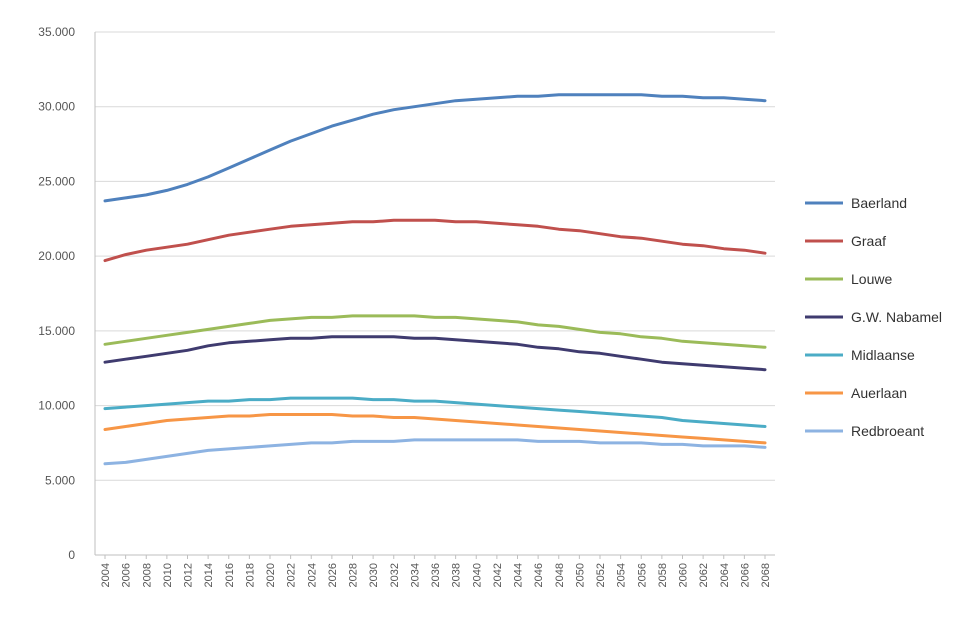  What do you see at coordinates (56, 406) in the screenshot?
I see `y-tick-label: 10.000` at bounding box center [56, 406].